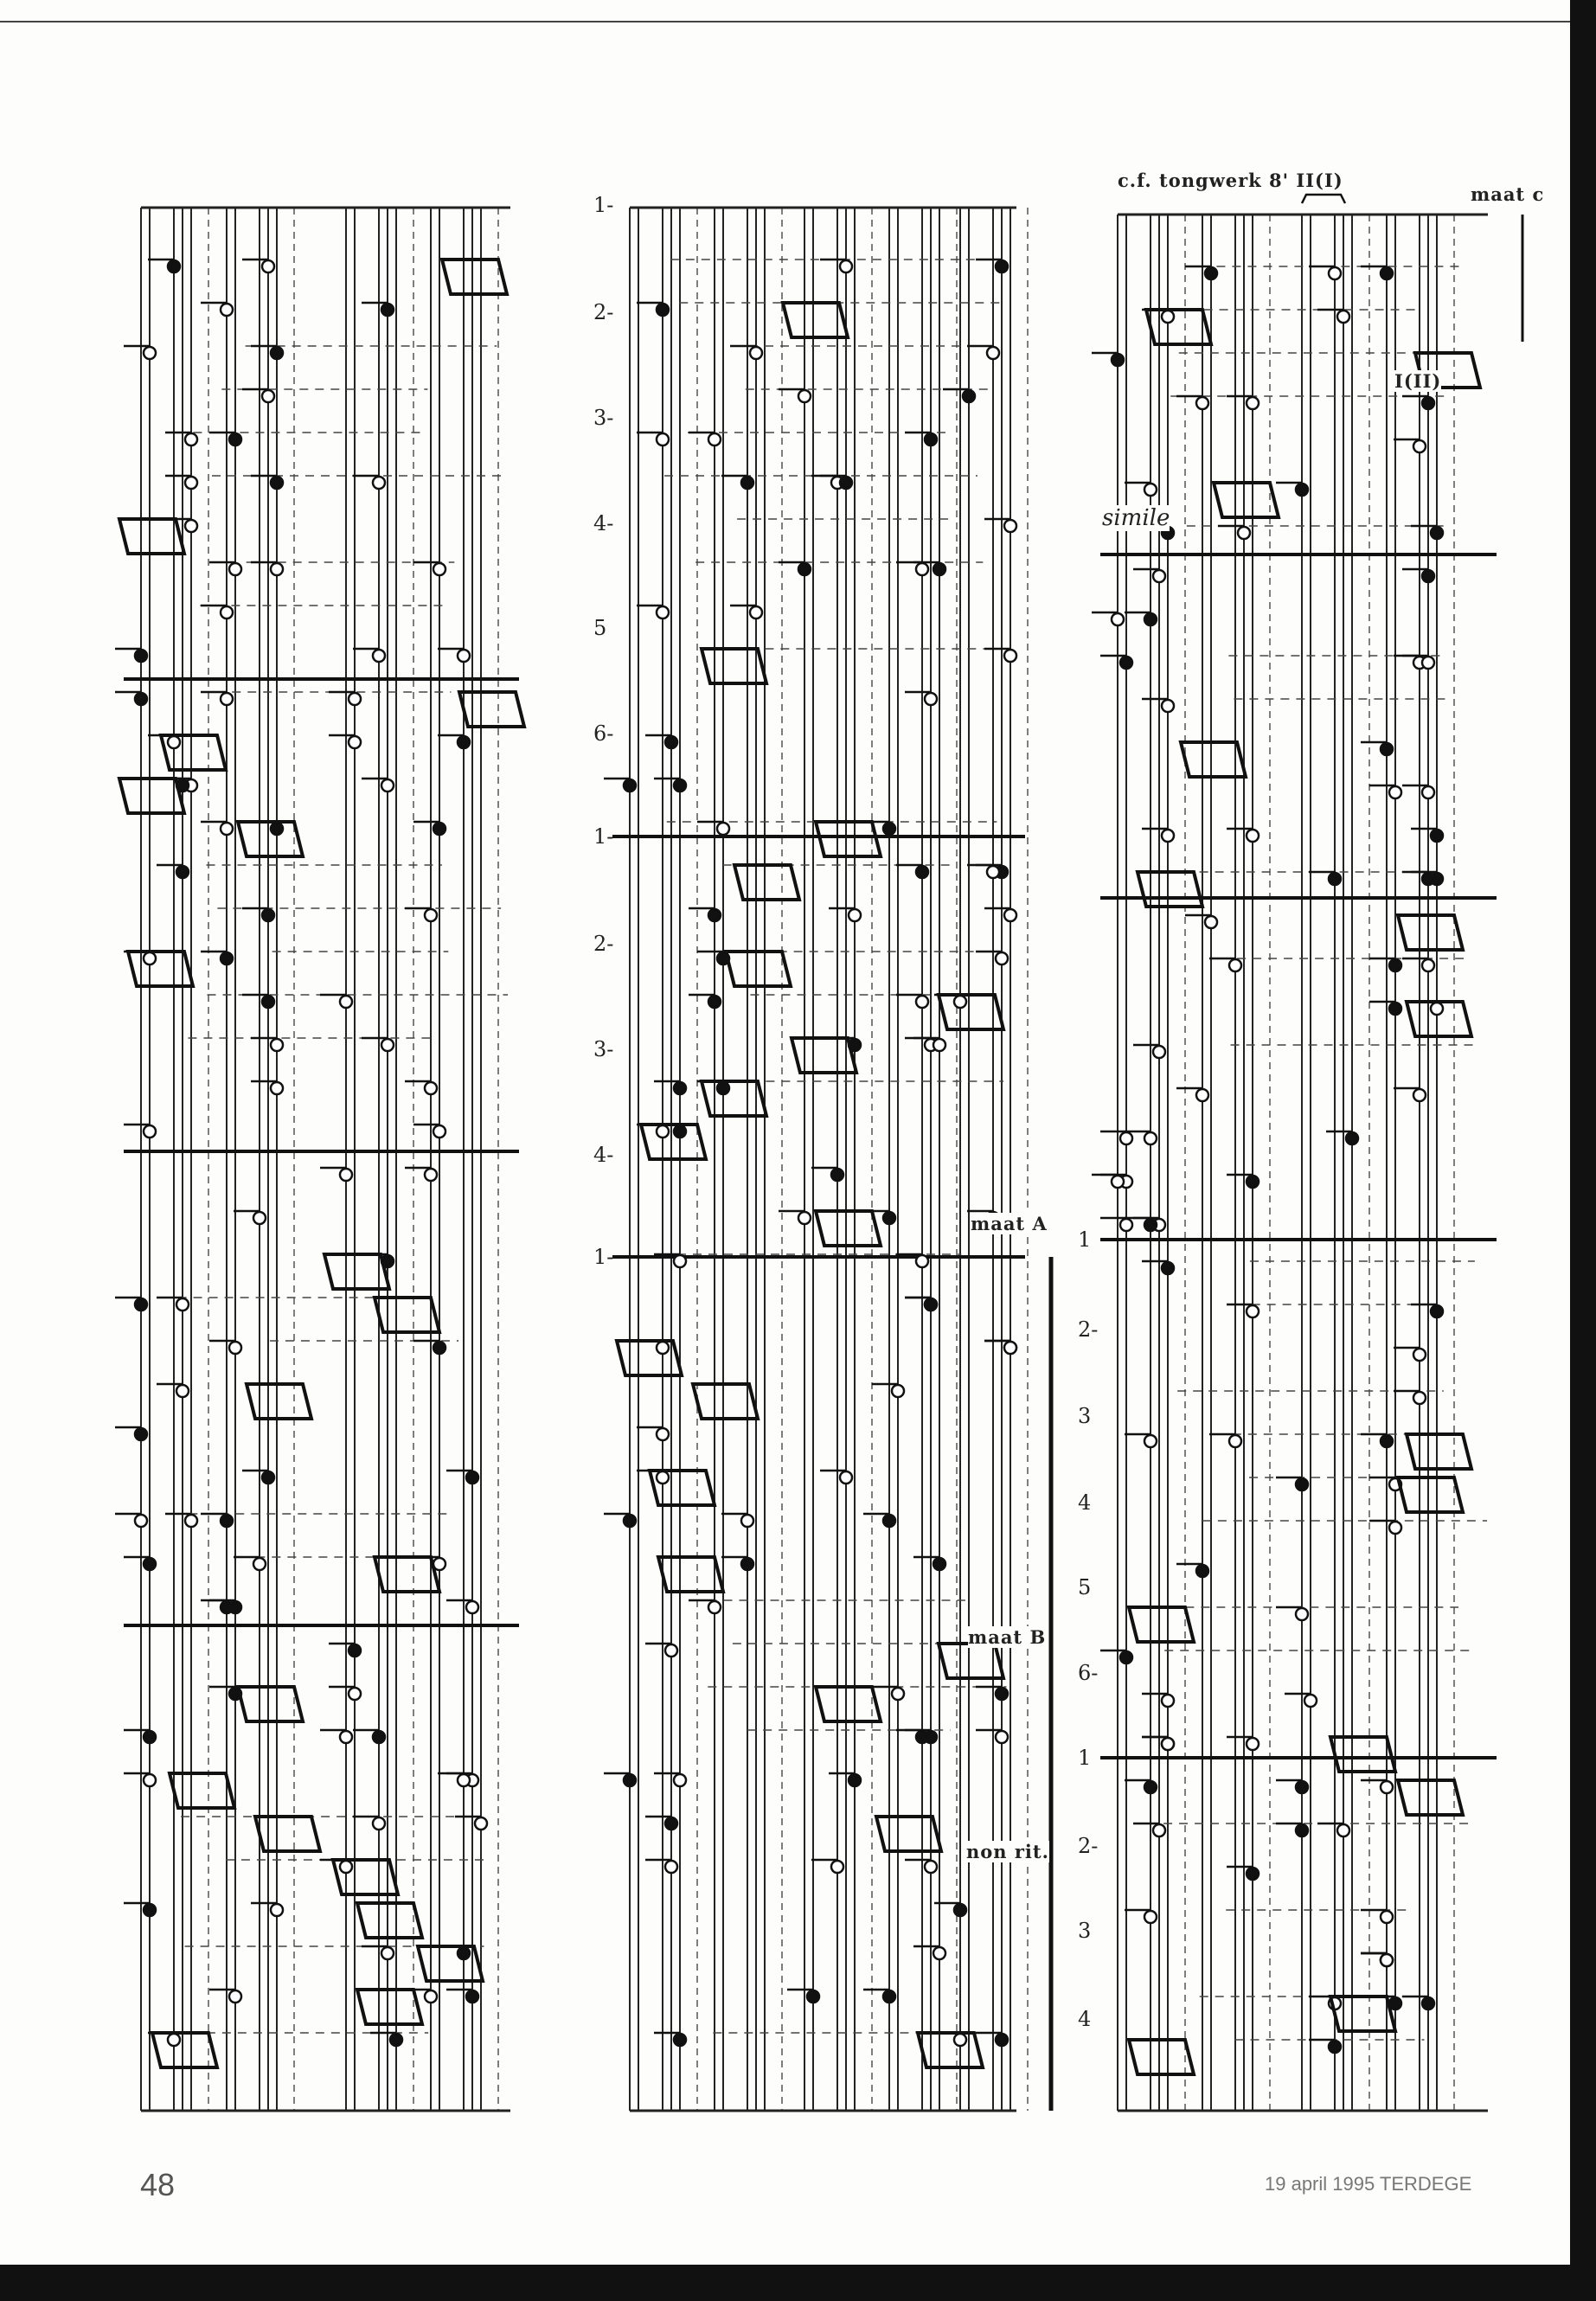 This screenshot has width=1596, height=2301. I want to click on beat-number: 4-, so click(603, 1155).